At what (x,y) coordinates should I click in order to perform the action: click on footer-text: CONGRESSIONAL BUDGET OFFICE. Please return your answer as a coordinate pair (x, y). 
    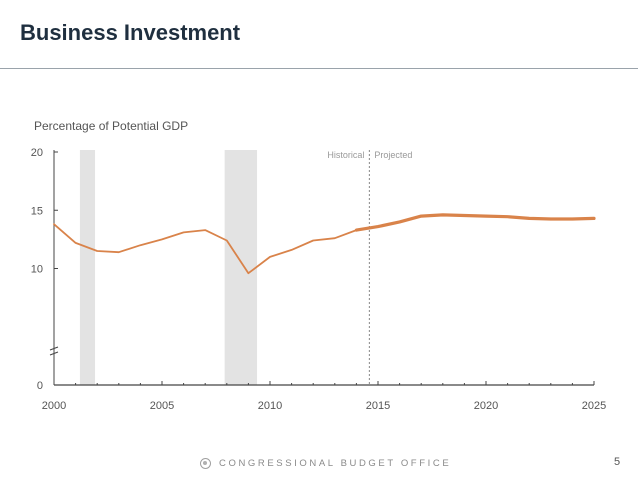
    Looking at the image, I should click on (335, 463).